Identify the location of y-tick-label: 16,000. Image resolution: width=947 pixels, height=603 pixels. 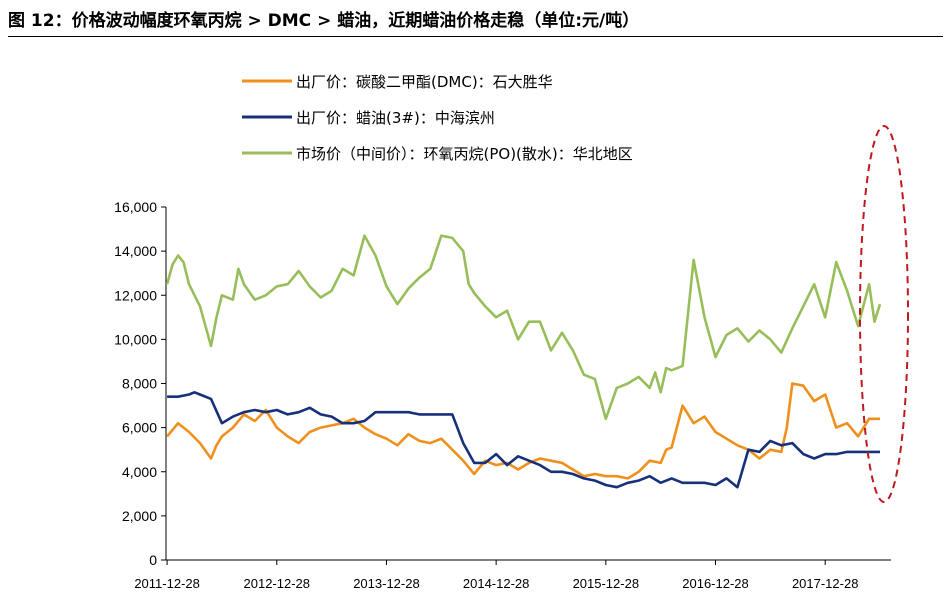
(135, 207).